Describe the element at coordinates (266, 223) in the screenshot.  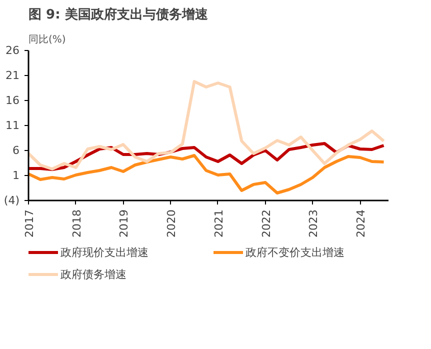
I see `x-tick-label: 2022` at that location.